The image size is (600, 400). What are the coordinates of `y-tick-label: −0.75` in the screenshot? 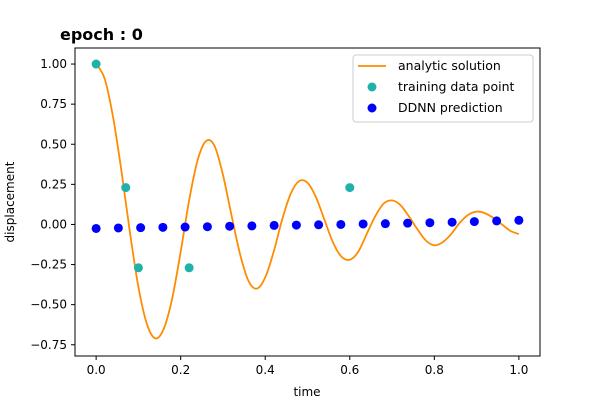 It's located at (48, 345).